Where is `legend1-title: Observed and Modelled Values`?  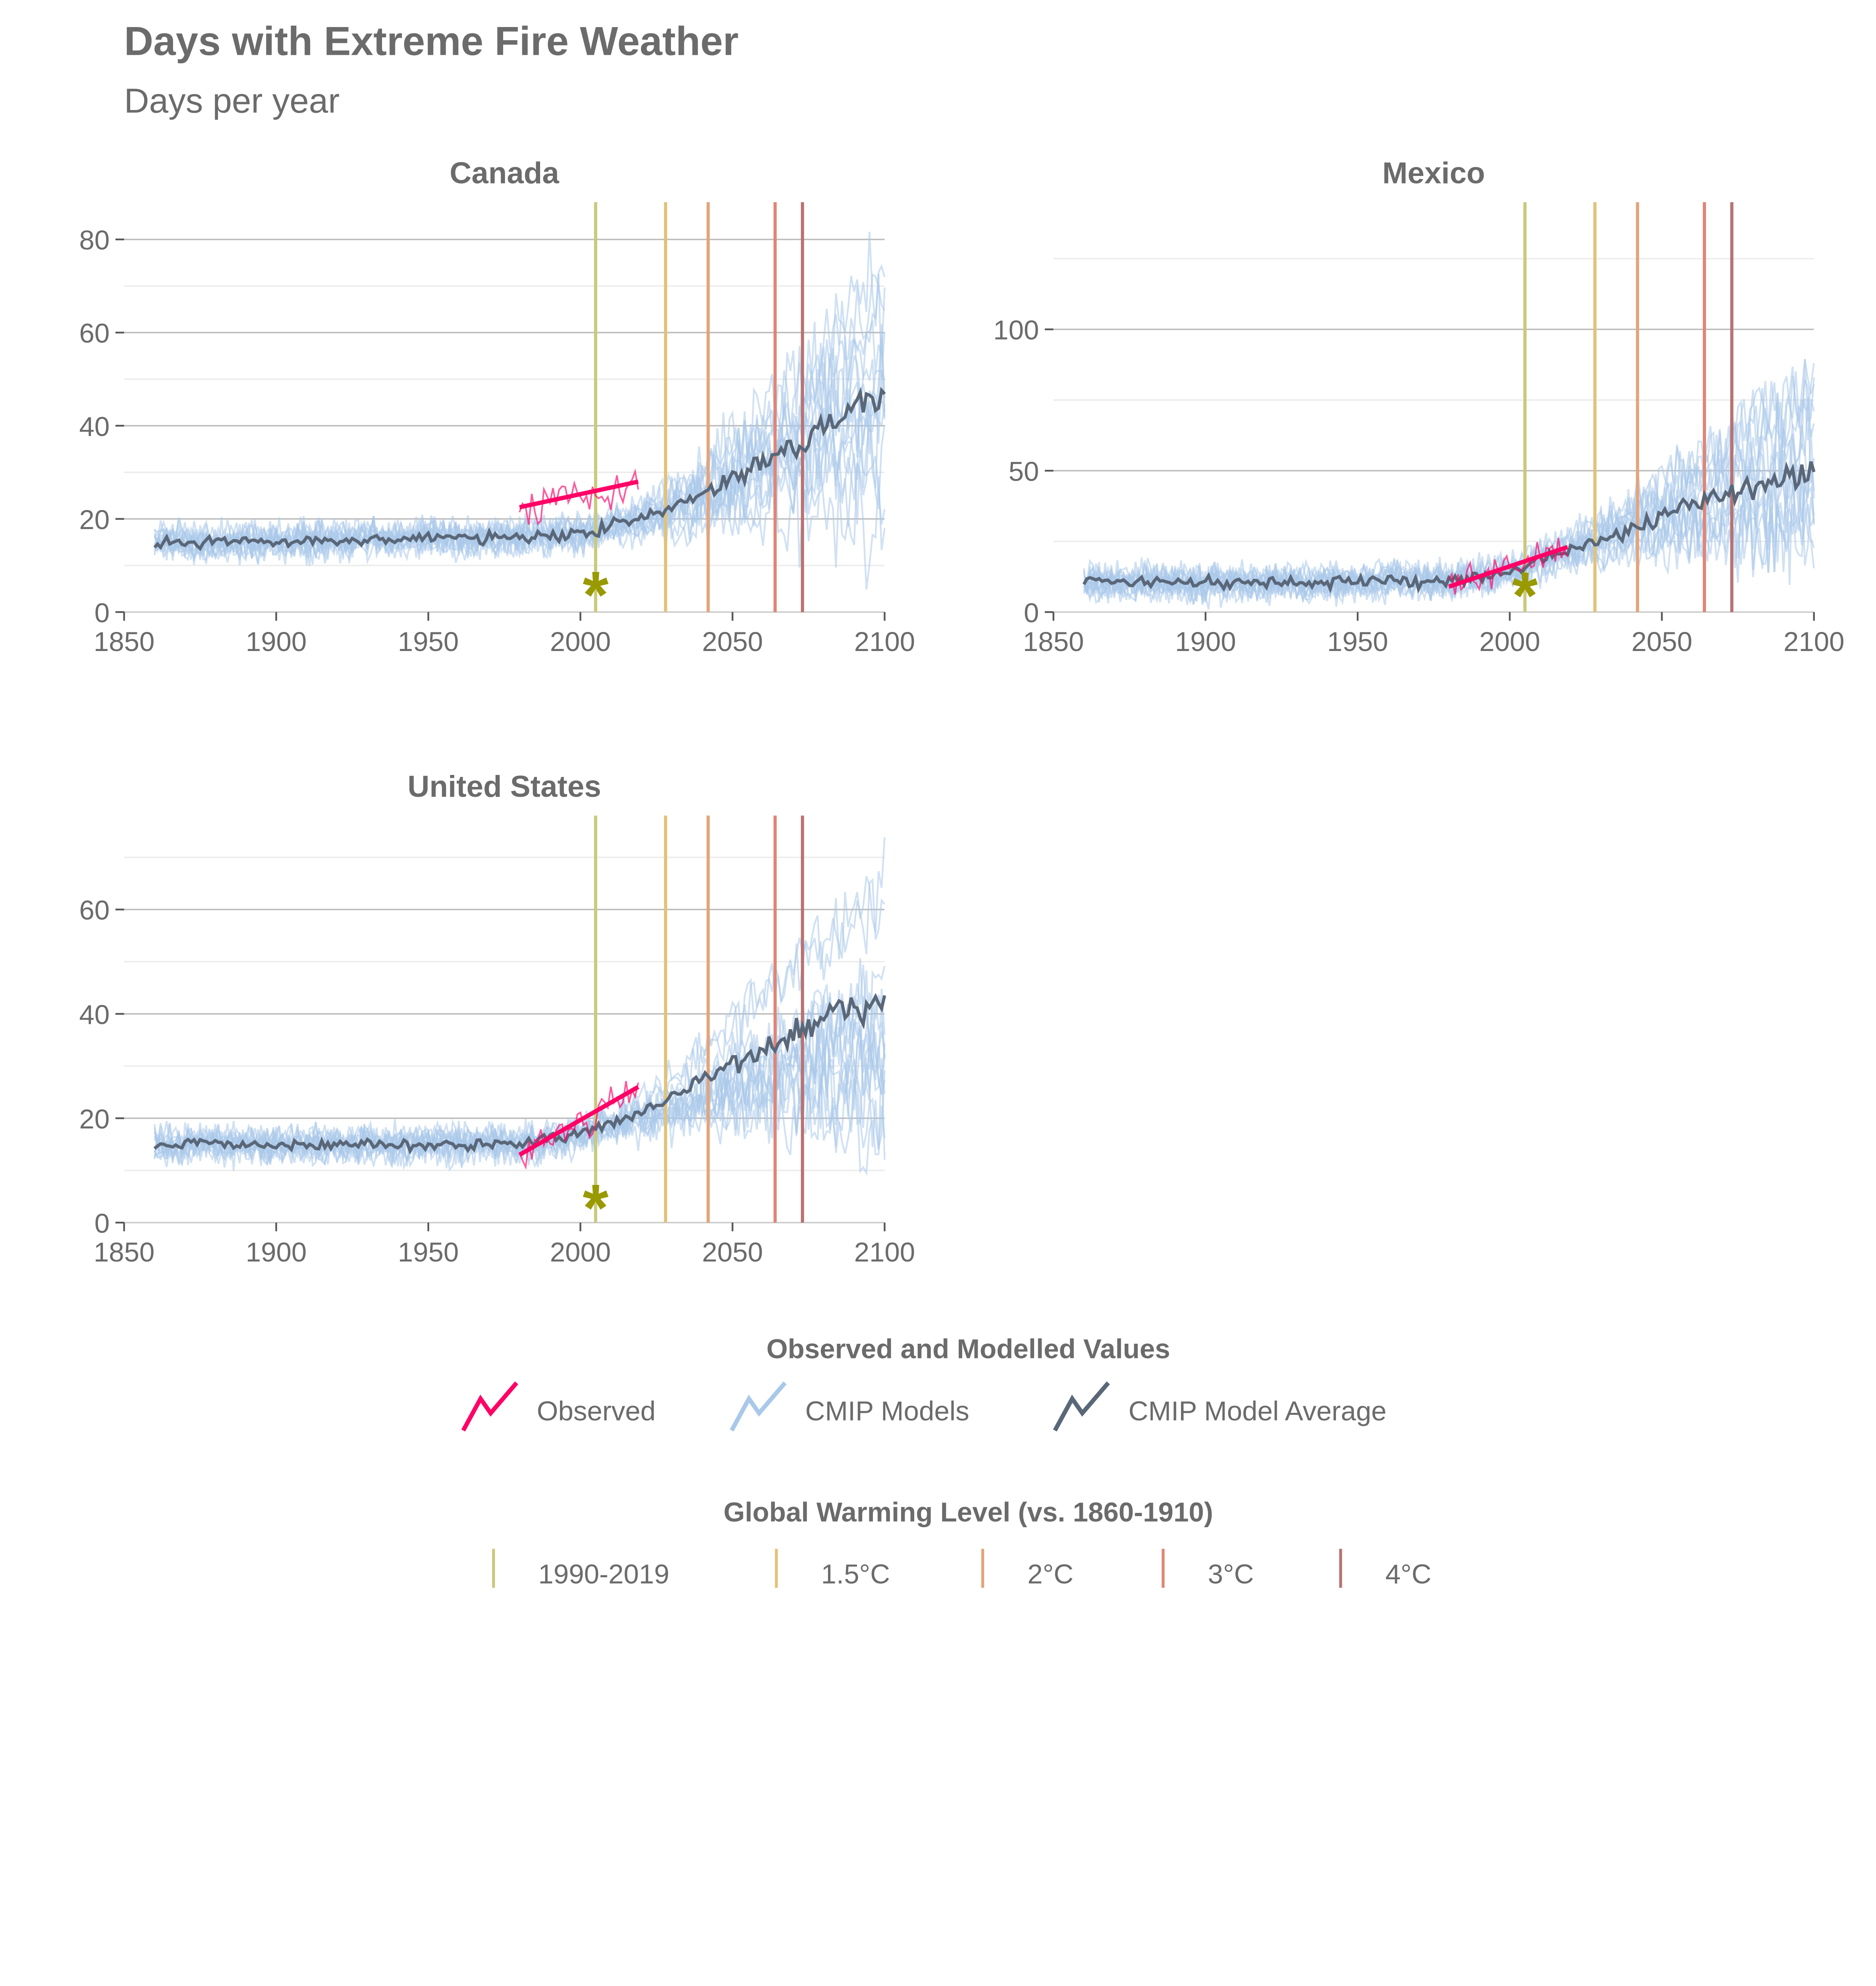 legend1-title: Observed and Modelled Values is located at coordinates (968, 1348).